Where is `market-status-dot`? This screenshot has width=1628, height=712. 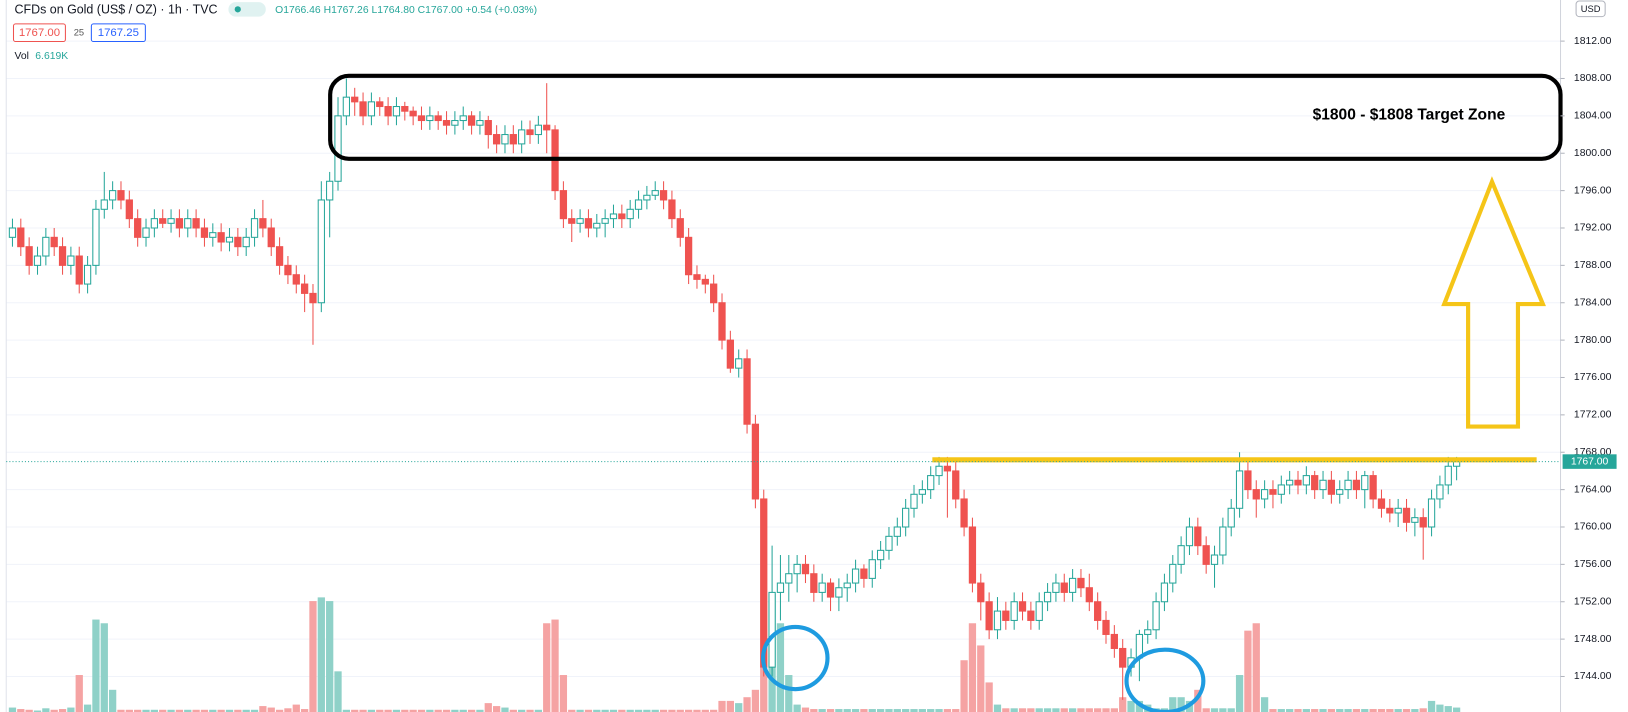
market-status-dot is located at coordinates (237, 9).